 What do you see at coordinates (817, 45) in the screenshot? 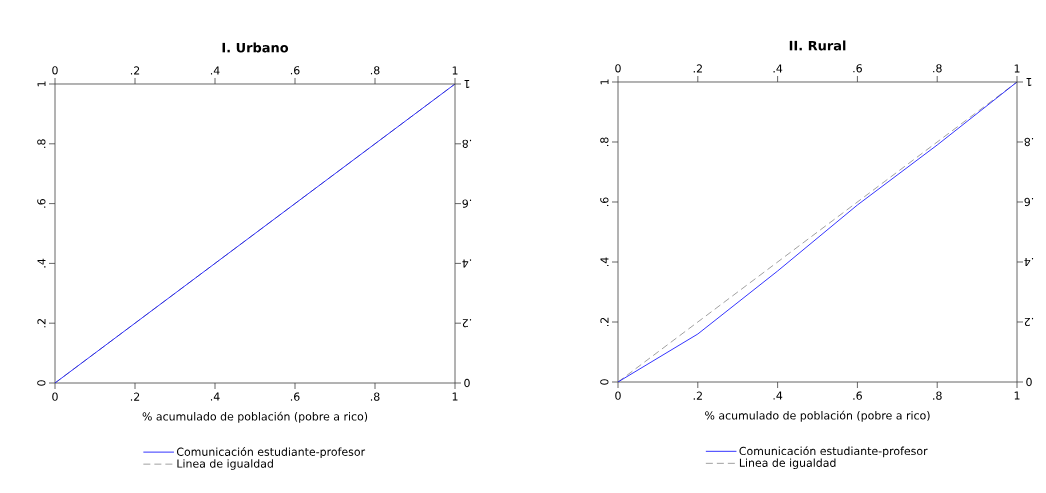
I see `chart-title: II. Rural` at bounding box center [817, 45].